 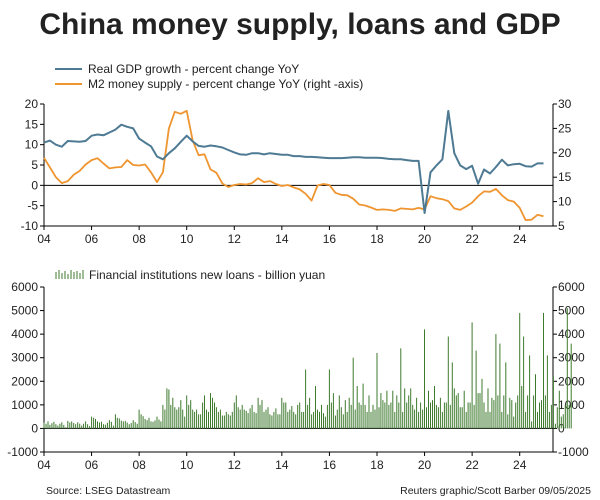 I want to click on bottom-right-tick-label: 6000, so click(x=571, y=287).